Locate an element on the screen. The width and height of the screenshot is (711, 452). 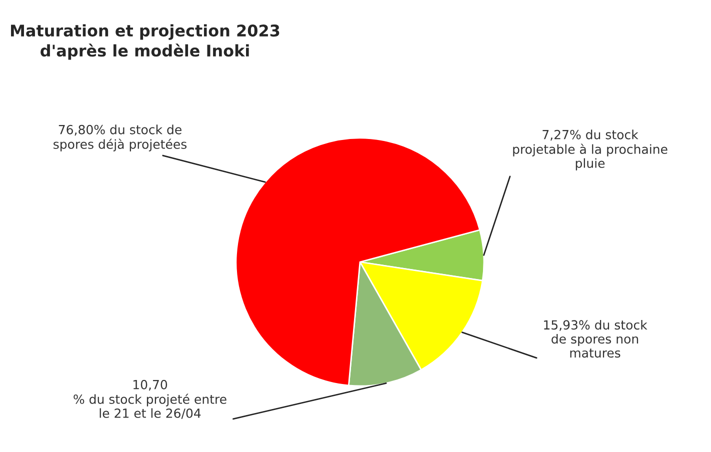
slice-label: 7,27% du stock projetable à la prochaine pluie is located at coordinates (590, 150).